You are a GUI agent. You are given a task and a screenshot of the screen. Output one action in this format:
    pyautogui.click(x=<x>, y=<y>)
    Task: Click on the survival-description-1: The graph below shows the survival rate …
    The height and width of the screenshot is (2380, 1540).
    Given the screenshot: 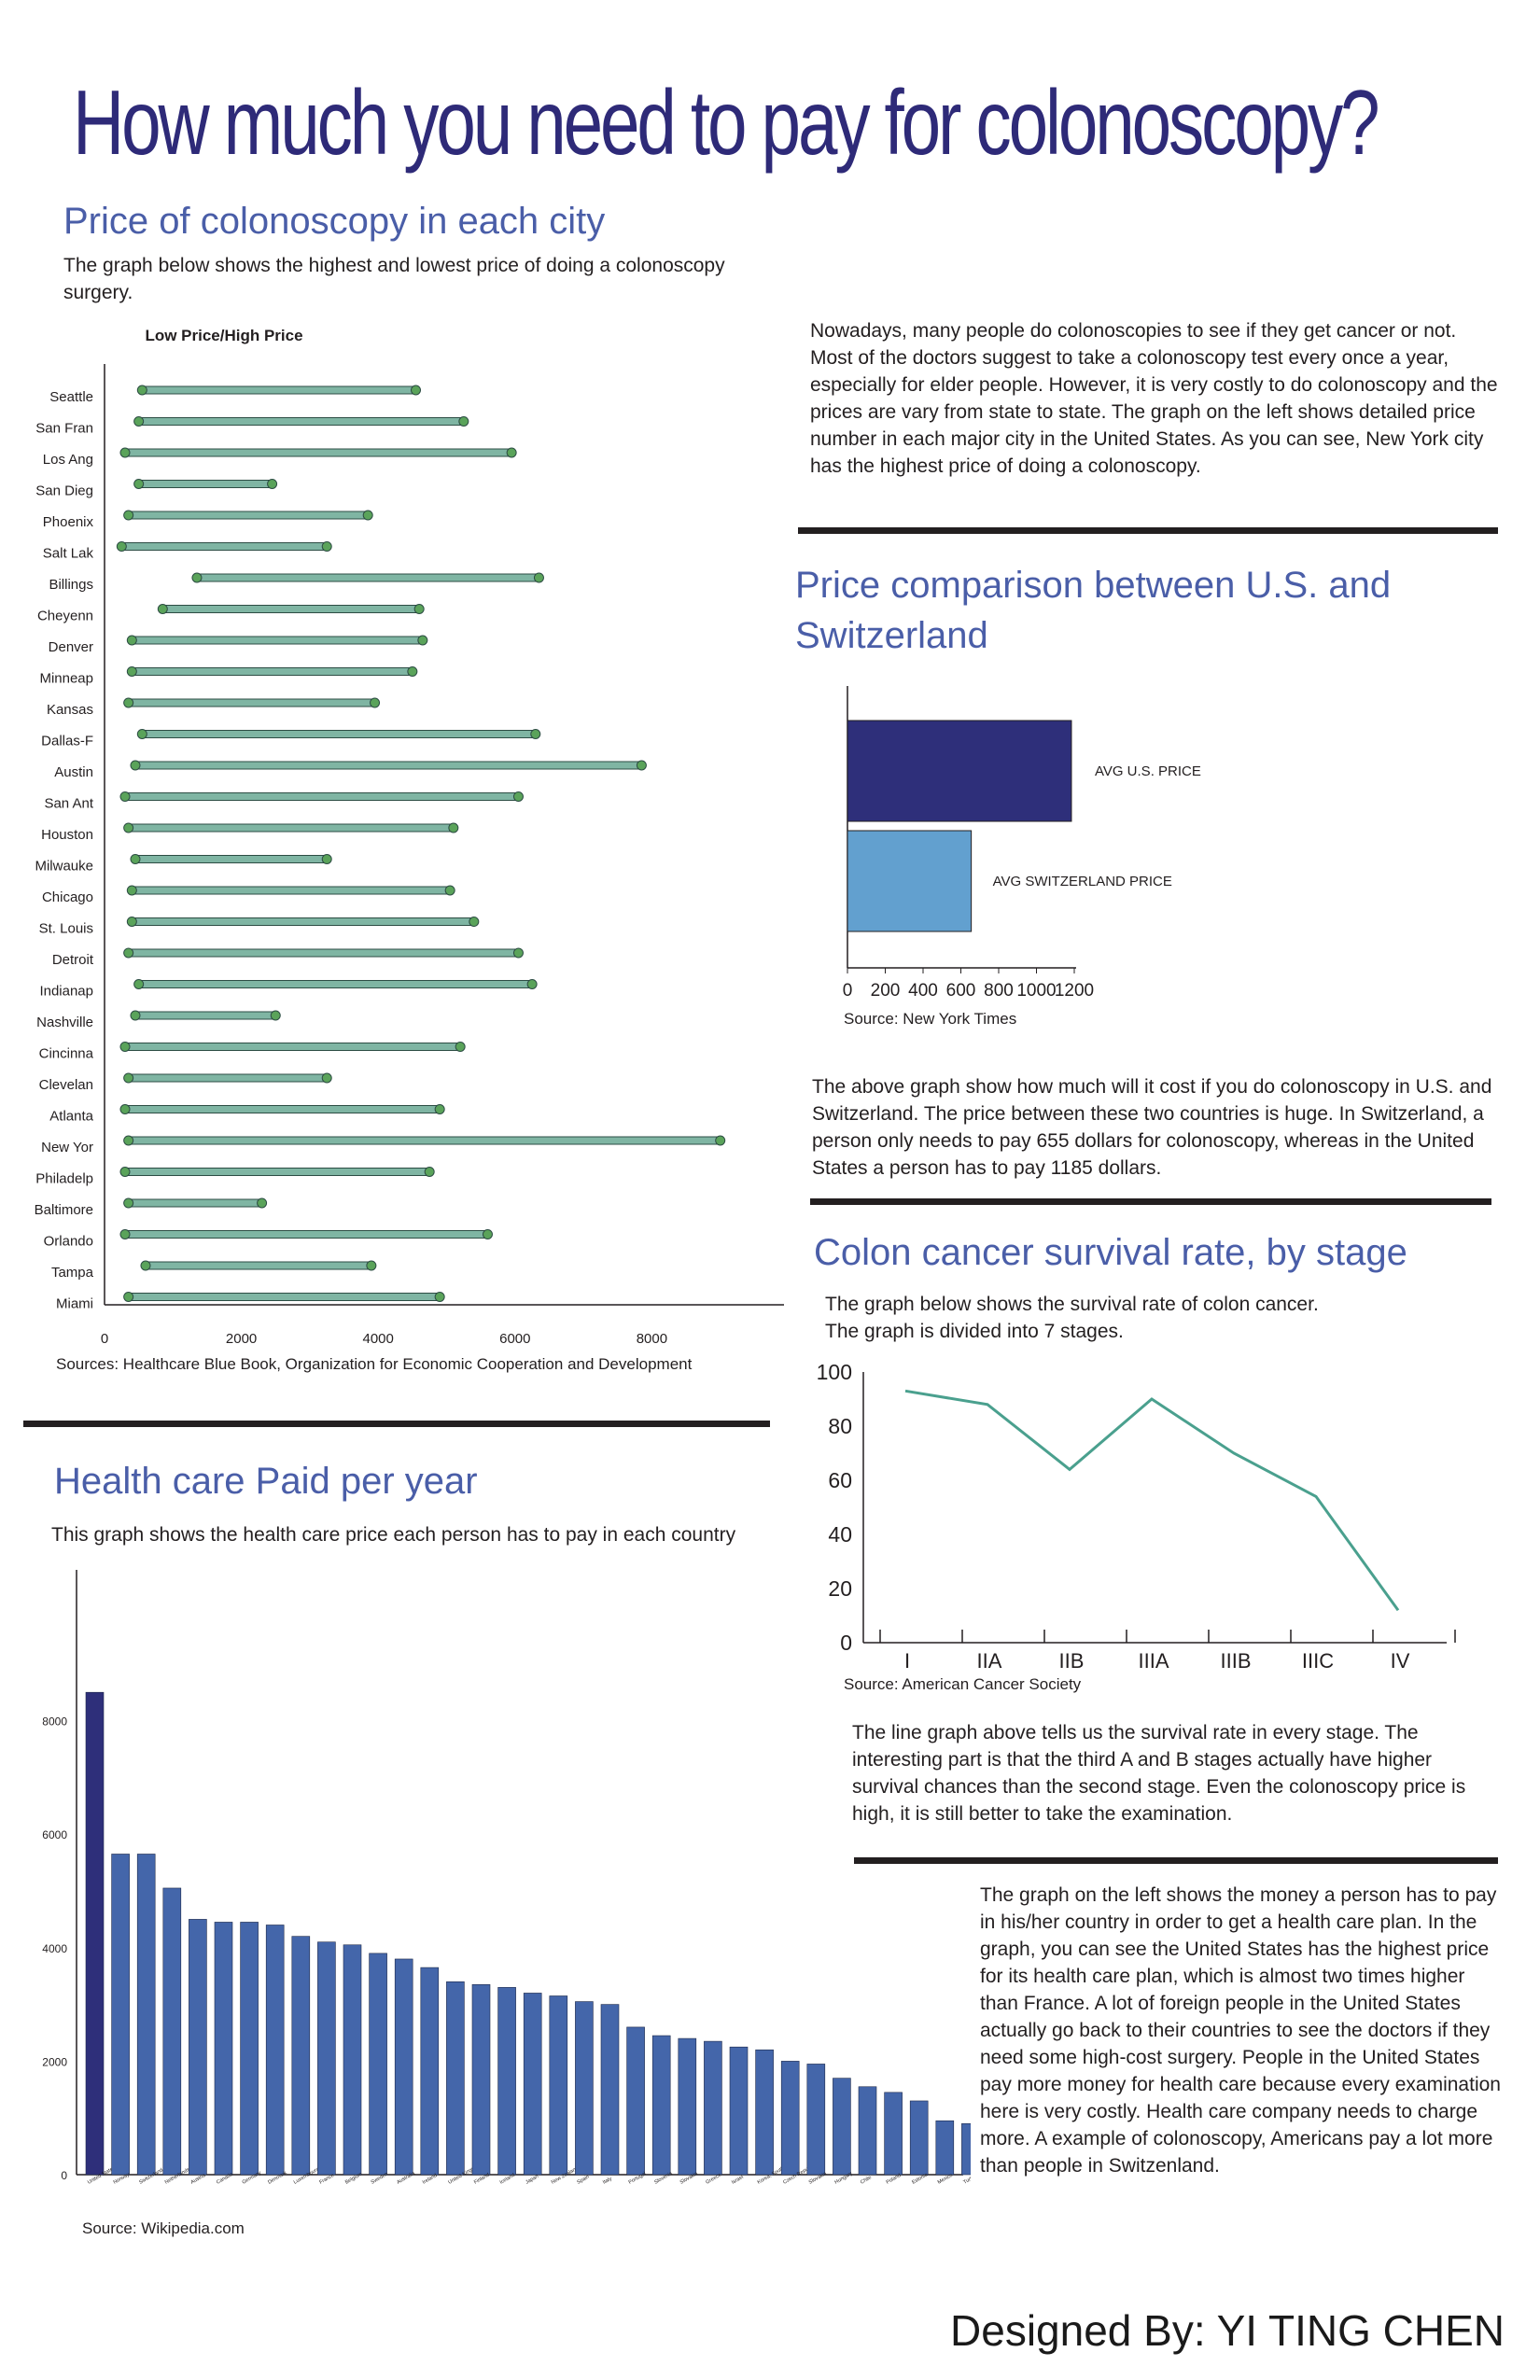 What is the action you would take?
    pyautogui.click(x=1072, y=1304)
    